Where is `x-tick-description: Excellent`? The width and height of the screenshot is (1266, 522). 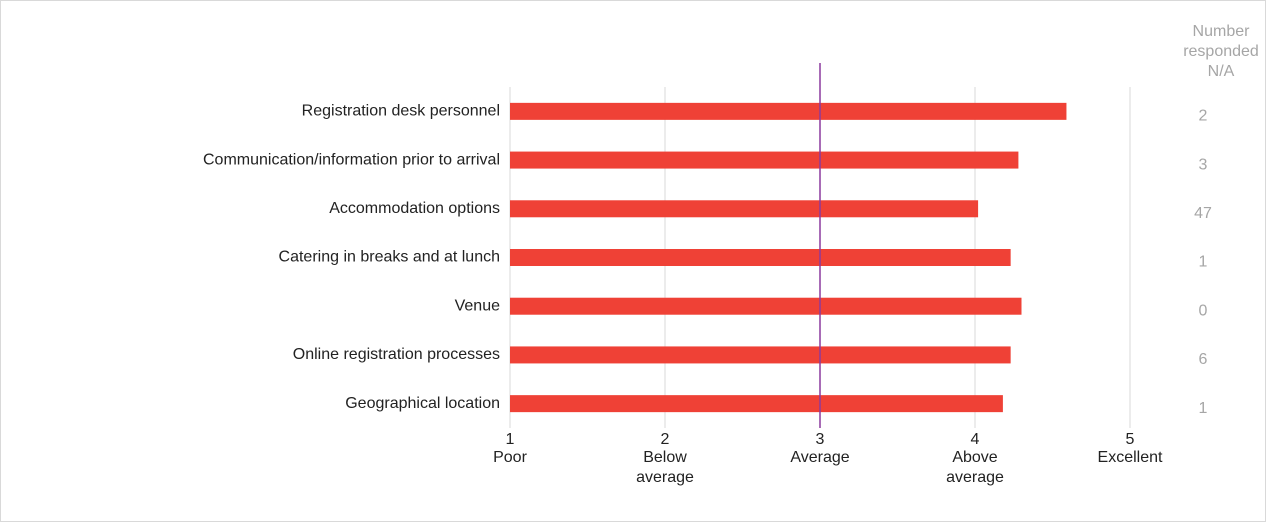 x-tick-description: Excellent is located at coordinates (1130, 457).